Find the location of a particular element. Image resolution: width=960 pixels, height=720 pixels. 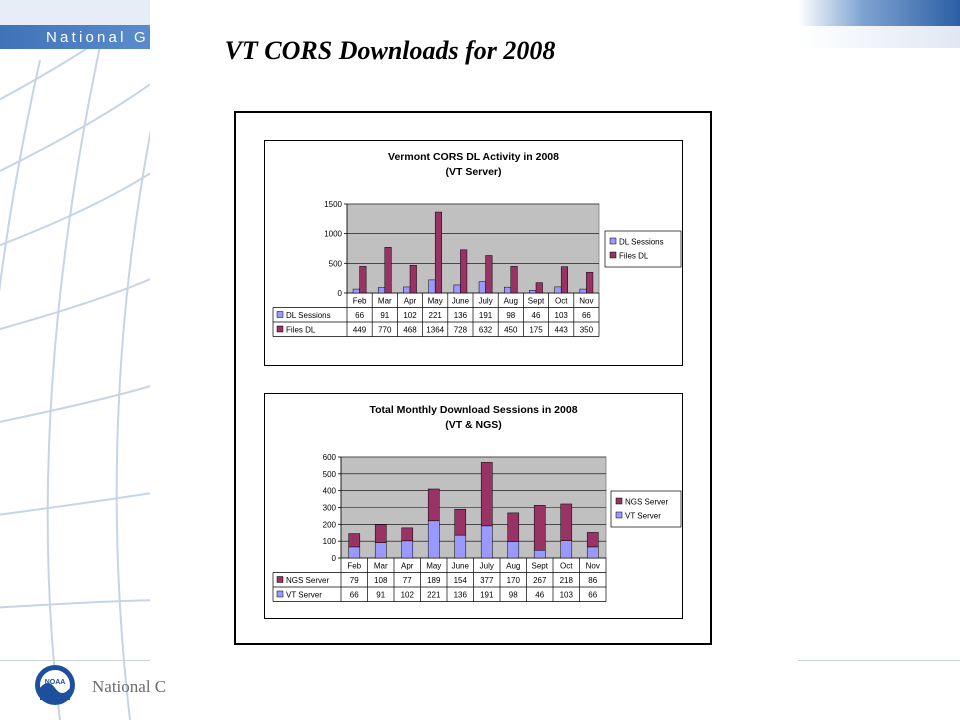

chart-2-title: Total Monthly Download Sessions in 2008 is located at coordinates (473, 410).